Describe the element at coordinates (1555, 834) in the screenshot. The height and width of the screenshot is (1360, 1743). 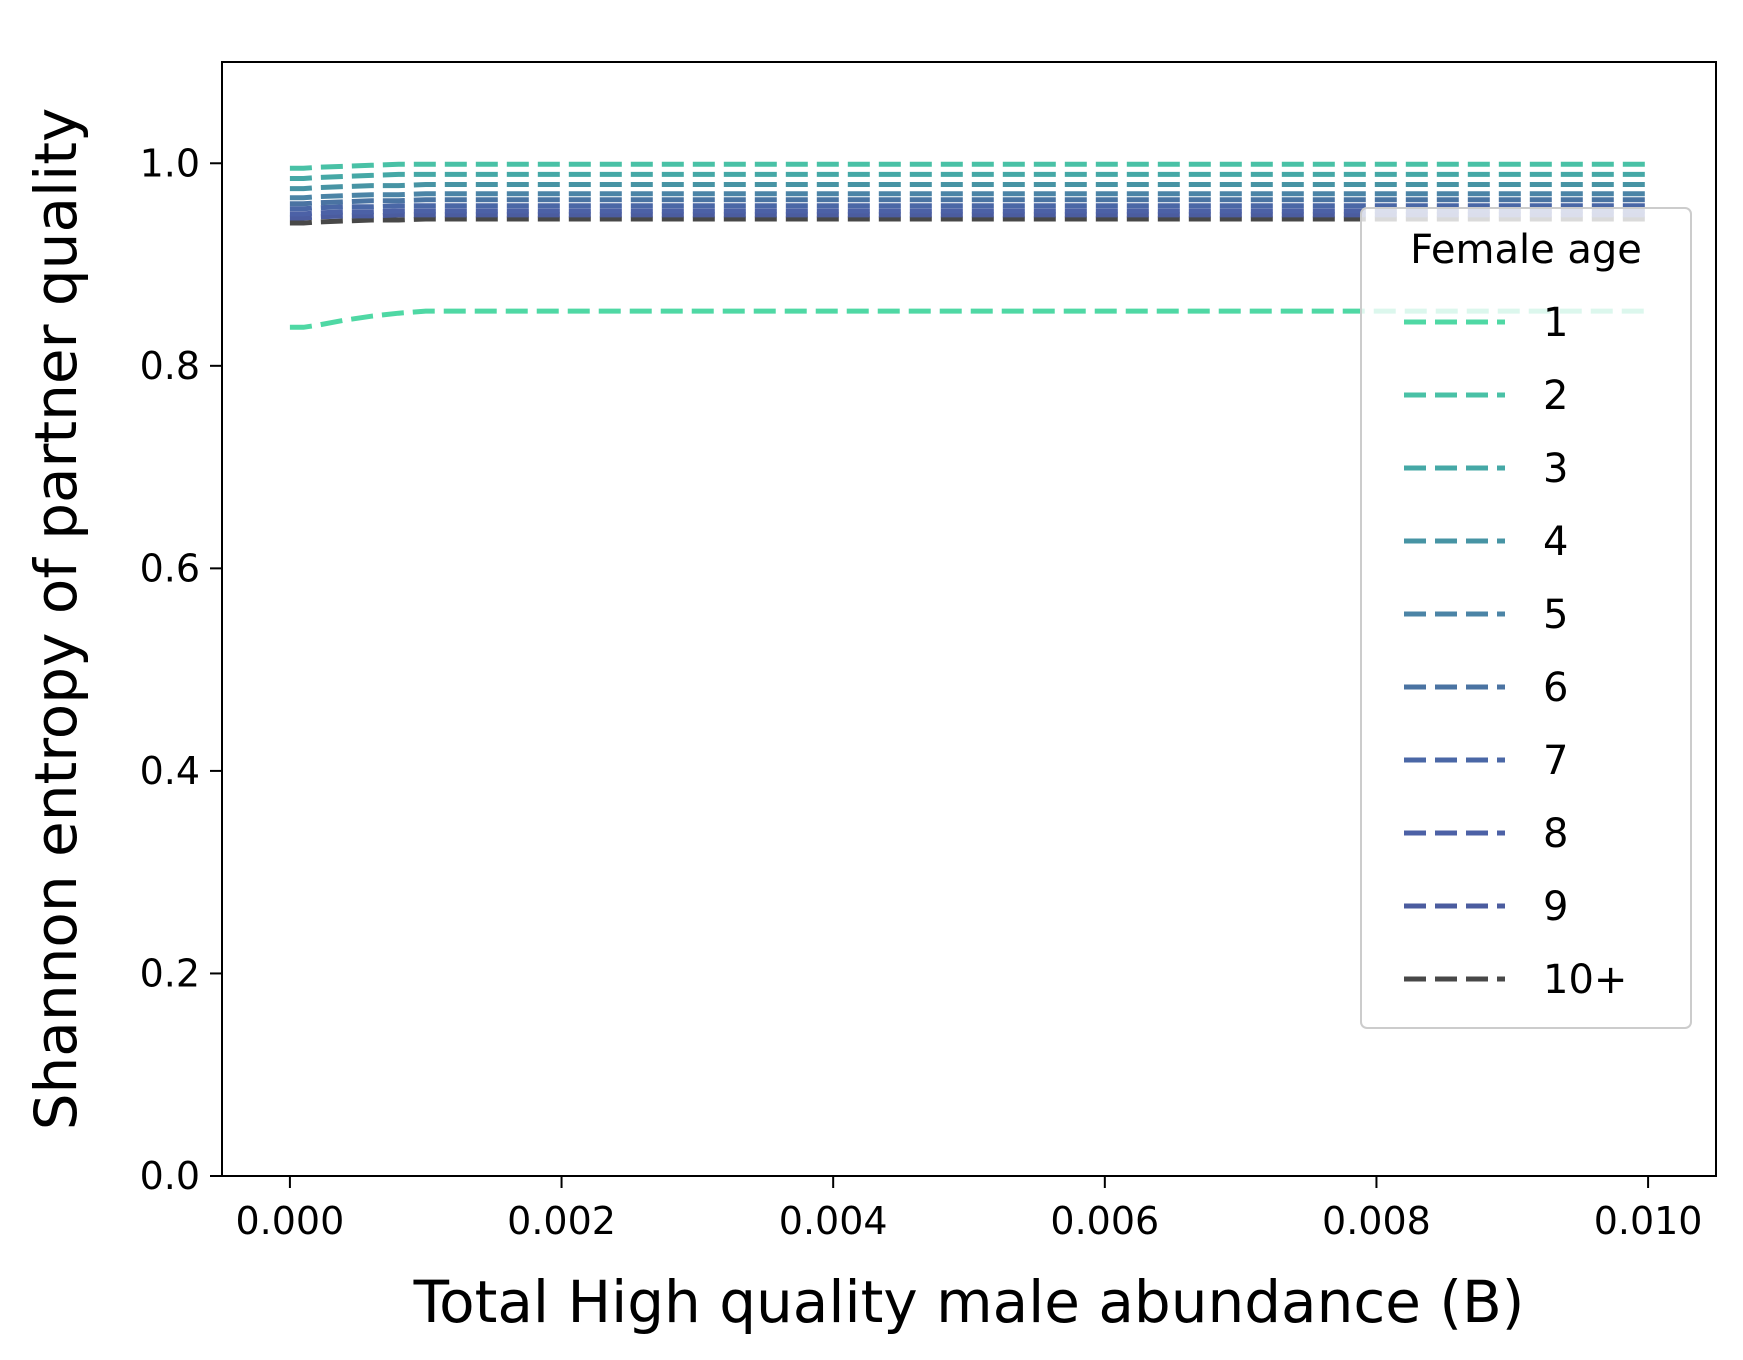
I see `legend-label: 8` at that location.